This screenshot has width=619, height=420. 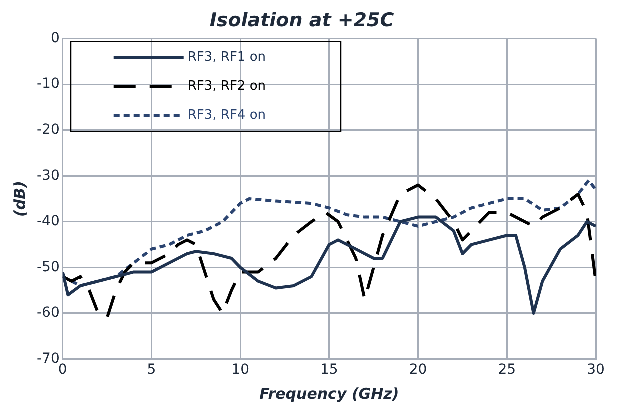 What do you see at coordinates (330, 393) in the screenshot?
I see `x-axis-title: Frequency (GHz)` at bounding box center [330, 393].